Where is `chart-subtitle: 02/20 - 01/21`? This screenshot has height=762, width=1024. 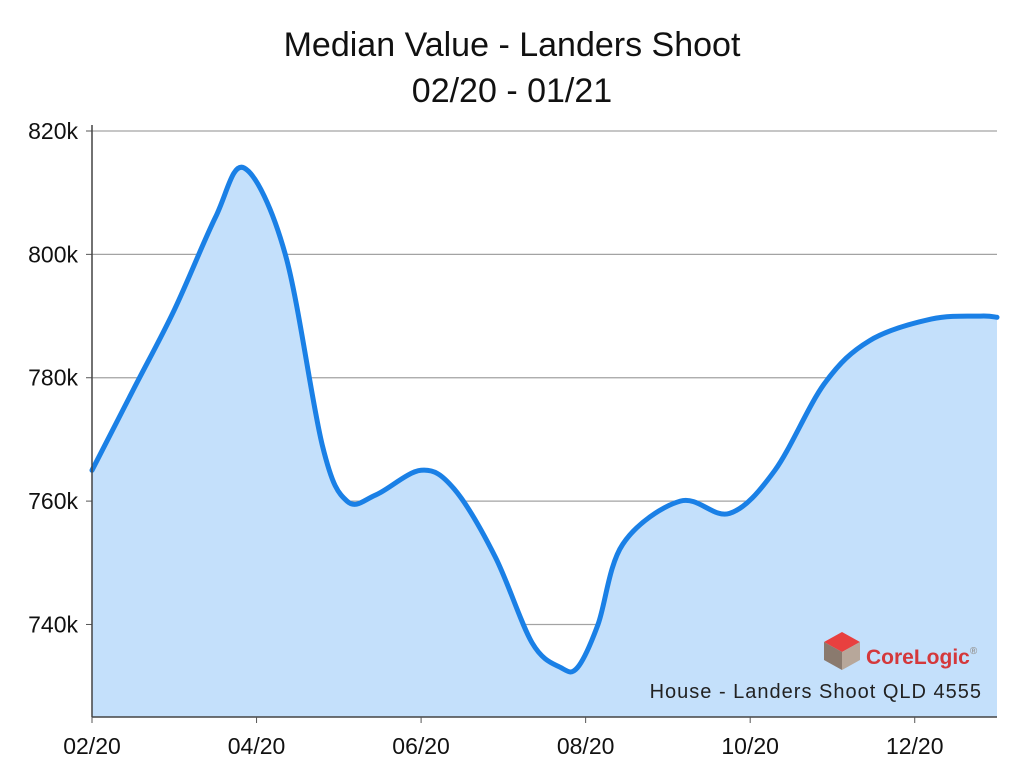 chart-subtitle: 02/20 - 01/21 is located at coordinates (512, 91).